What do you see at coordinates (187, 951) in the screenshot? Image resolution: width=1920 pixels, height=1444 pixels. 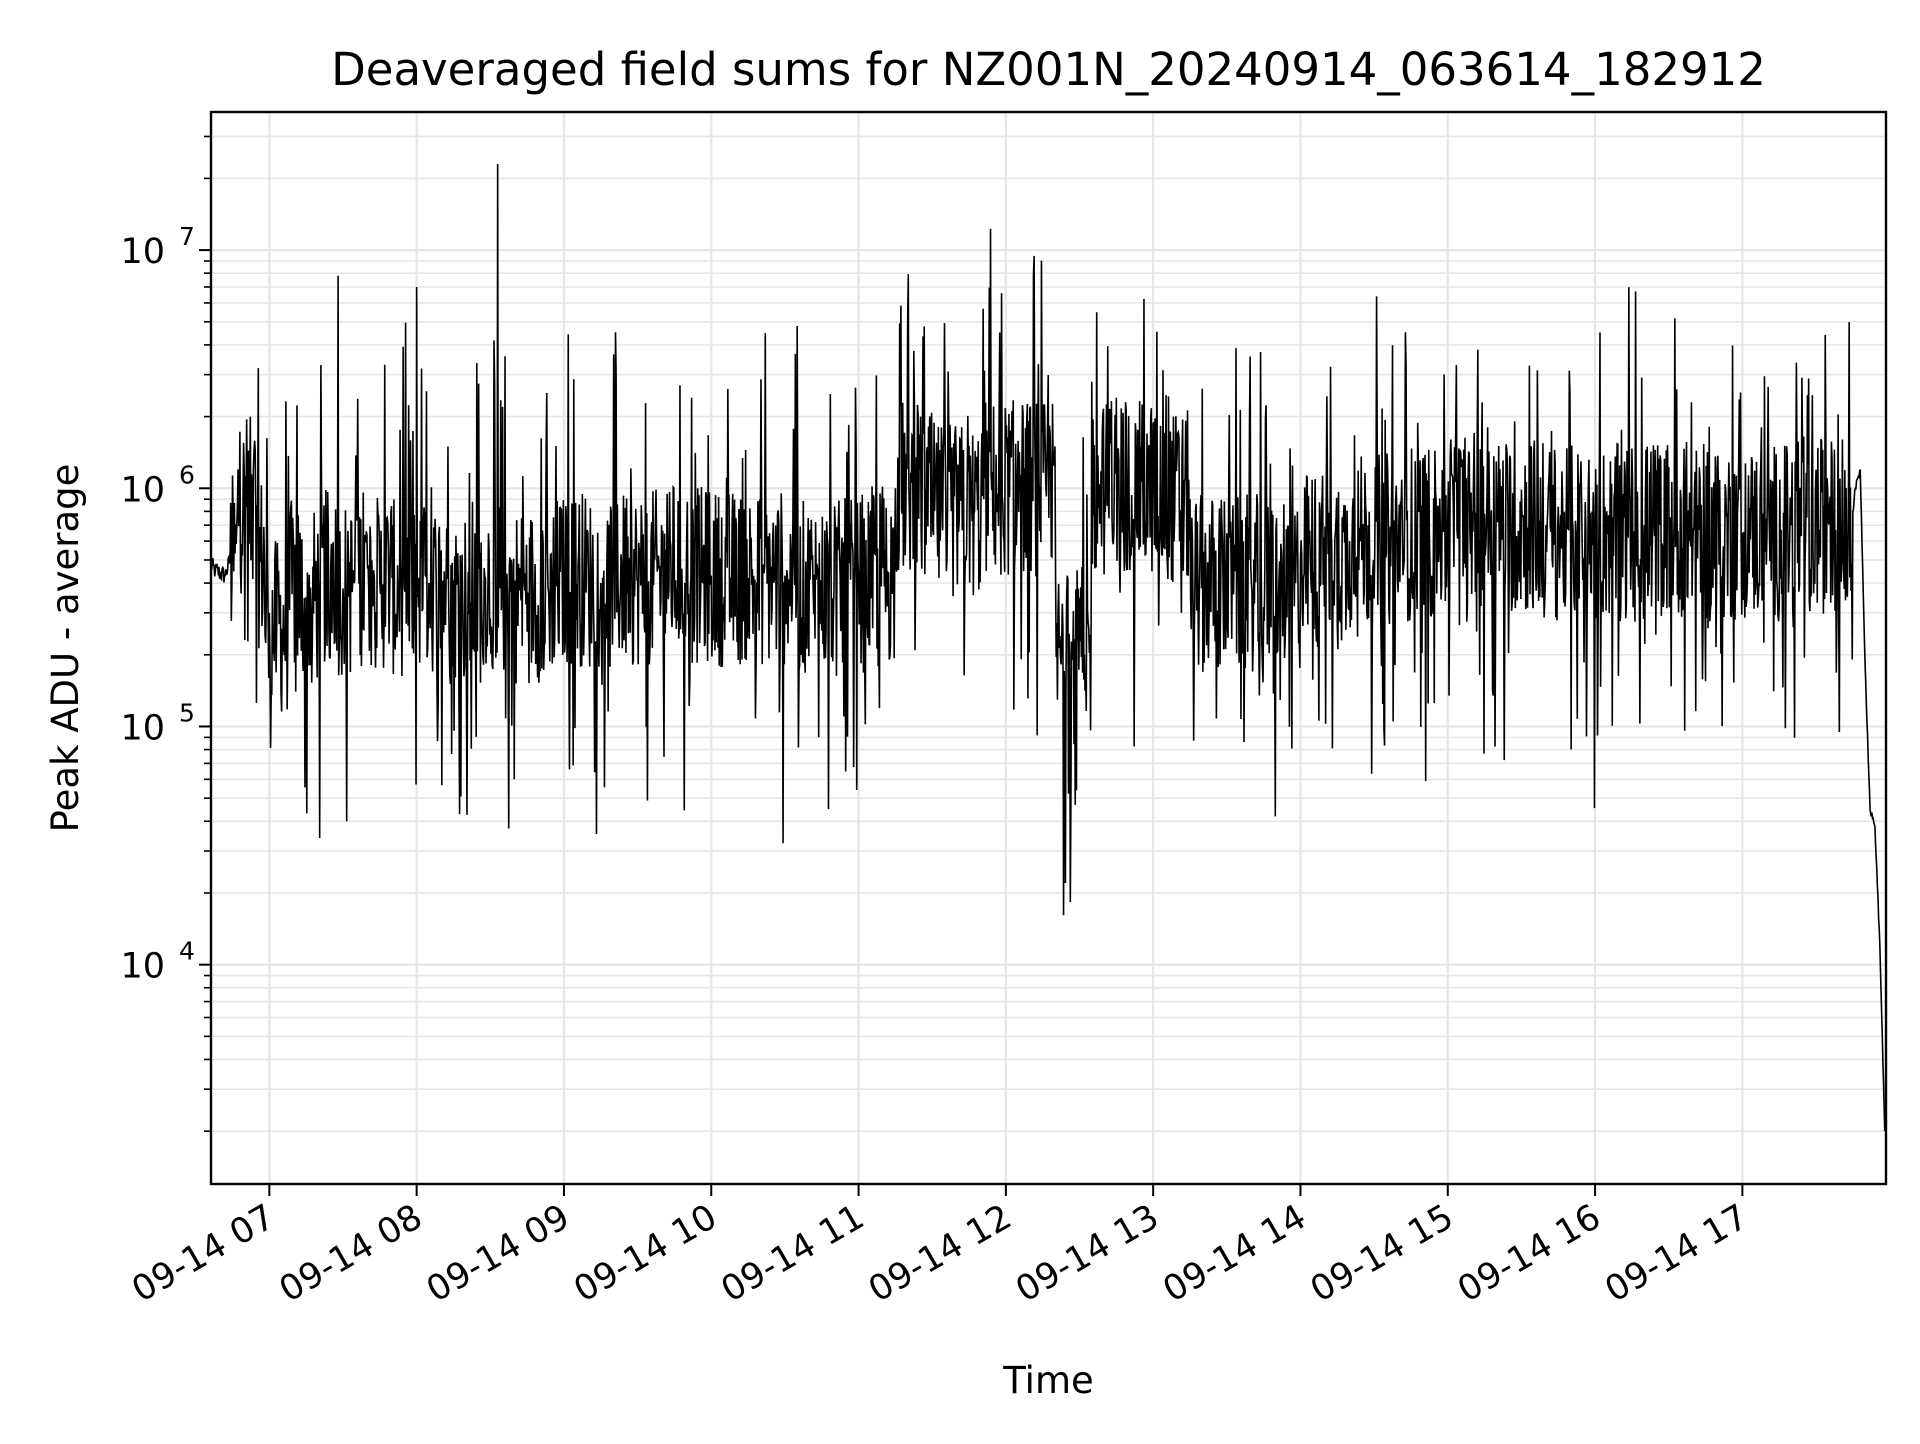 I see `y-tick-exponent: 4` at bounding box center [187, 951].